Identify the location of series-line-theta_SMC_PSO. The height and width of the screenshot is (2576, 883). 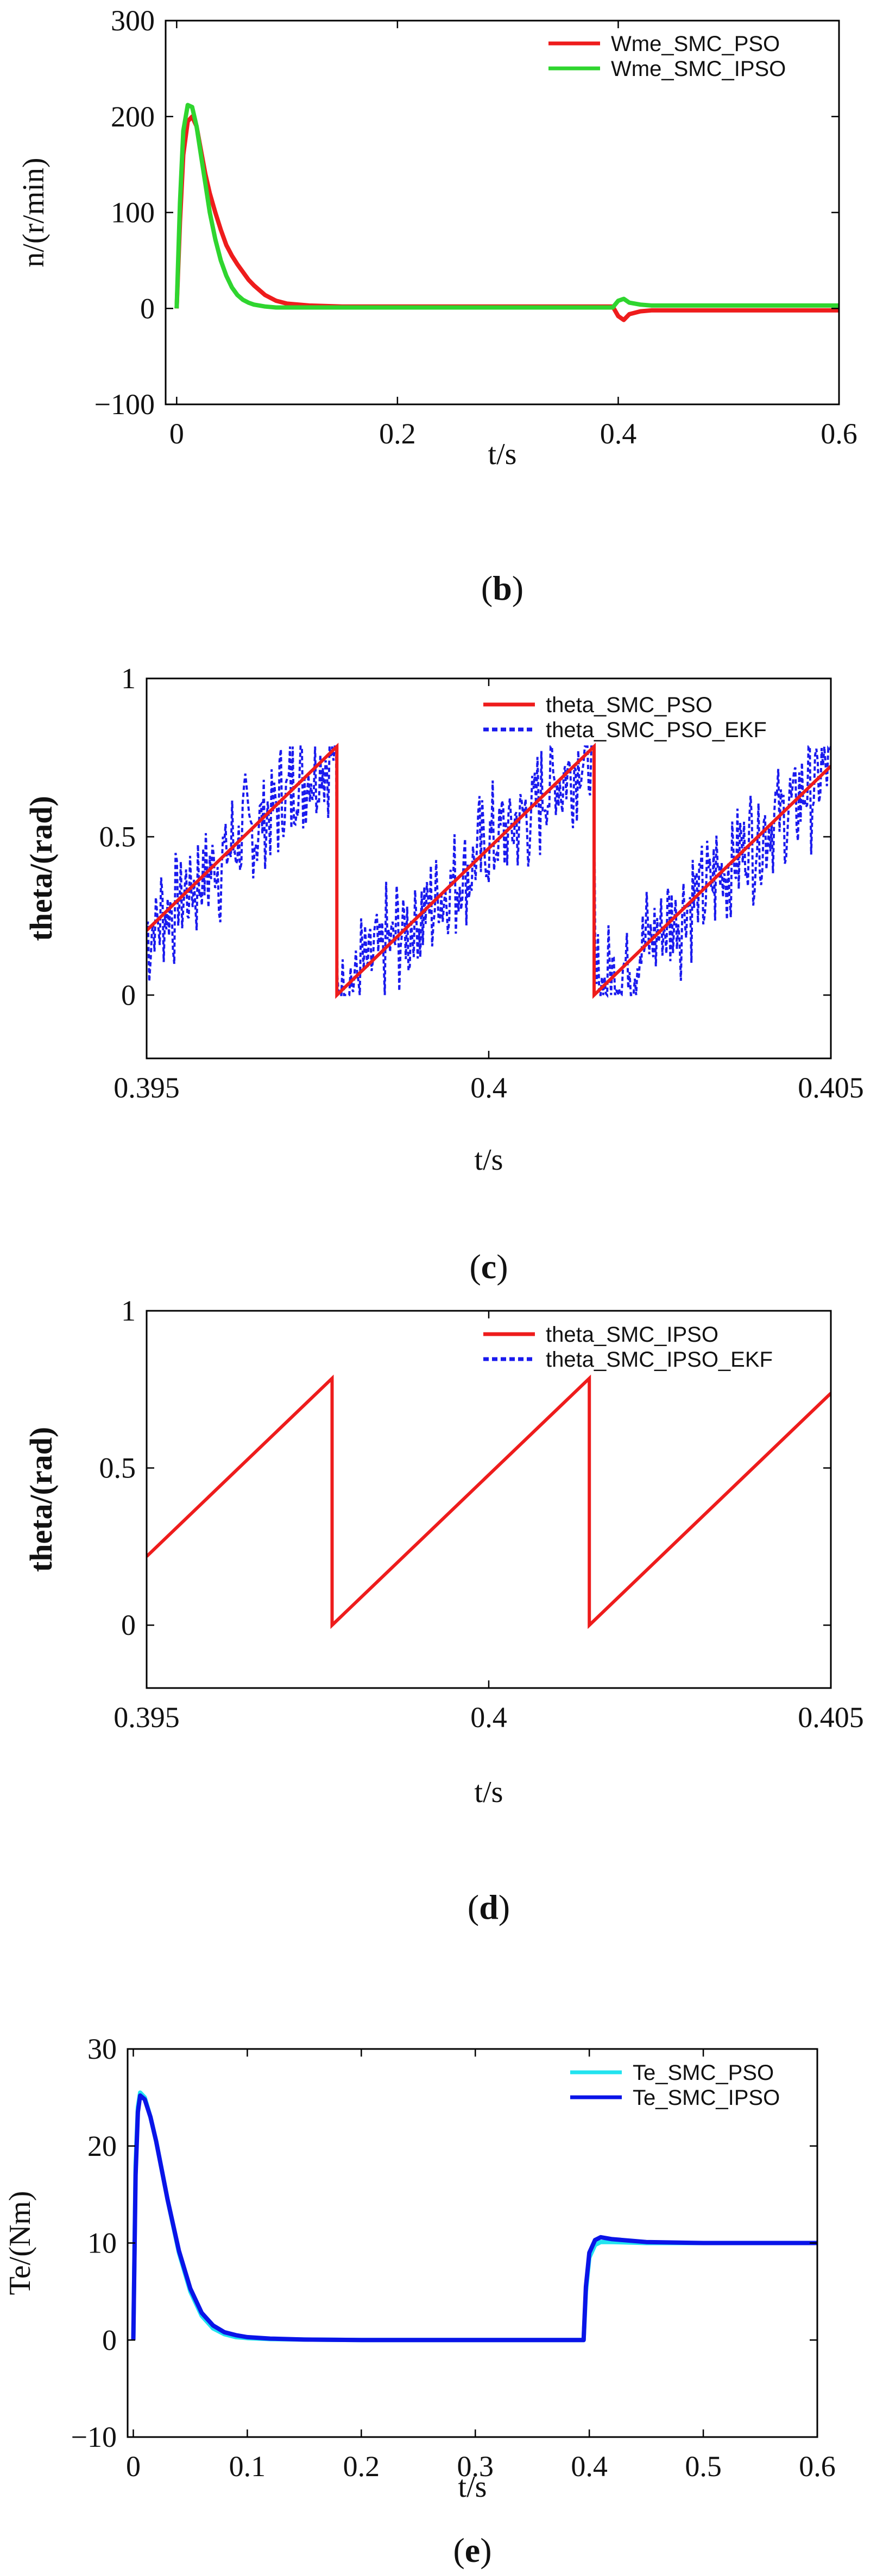
(489, 871).